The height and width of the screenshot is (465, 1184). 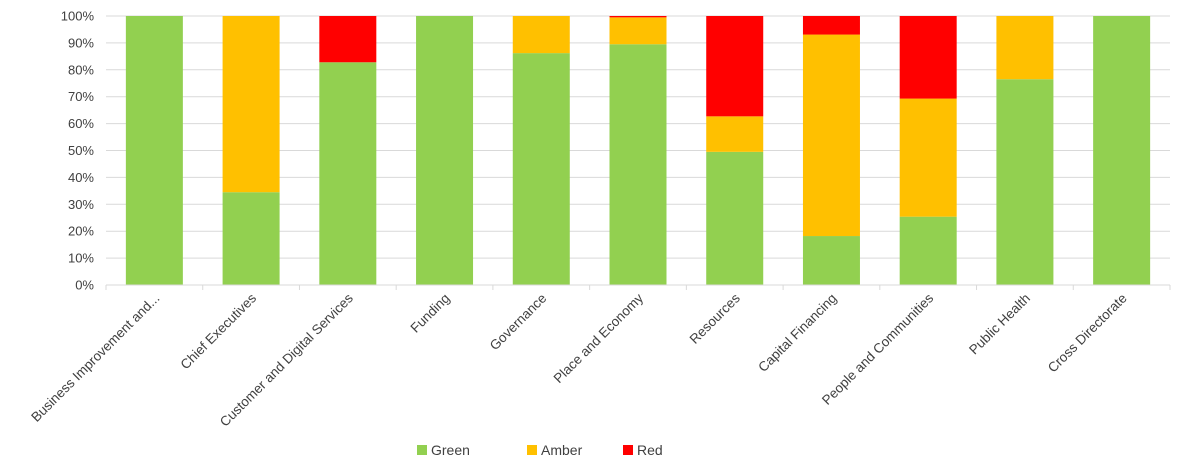 What do you see at coordinates (81, 150) in the screenshot?
I see `y-tick-label: 50%` at bounding box center [81, 150].